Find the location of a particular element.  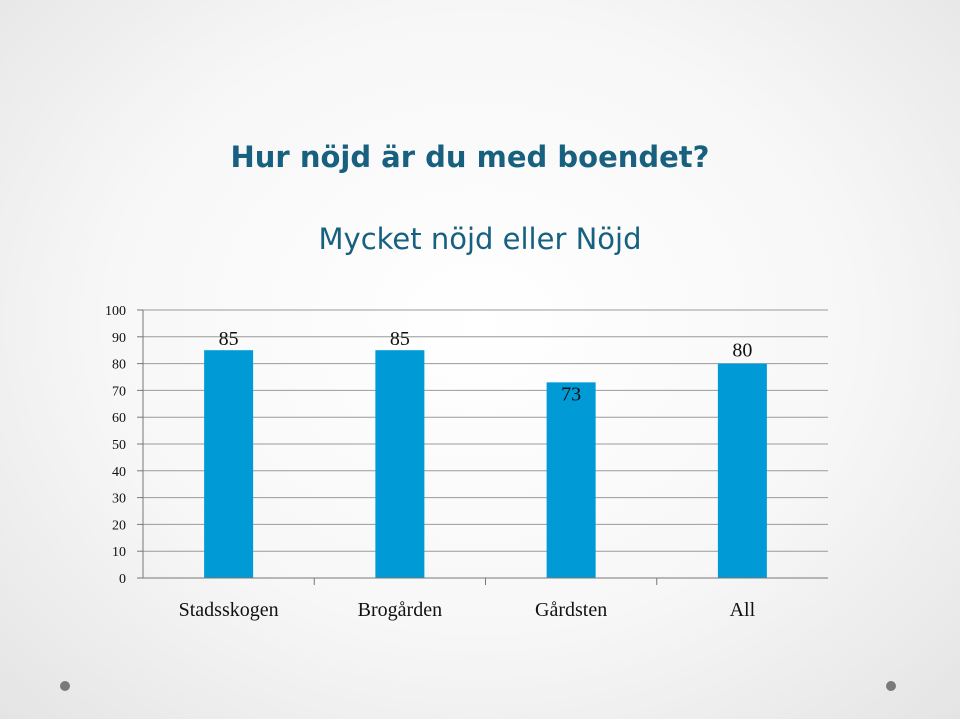

data-label: 80 is located at coordinates (742, 351).